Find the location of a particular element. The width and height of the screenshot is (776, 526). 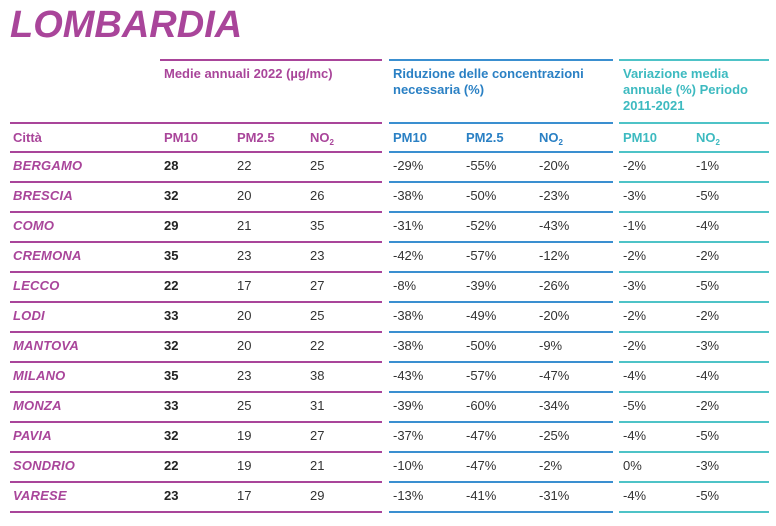

cell-red-pm25: -52% is located at coordinates (481, 225).